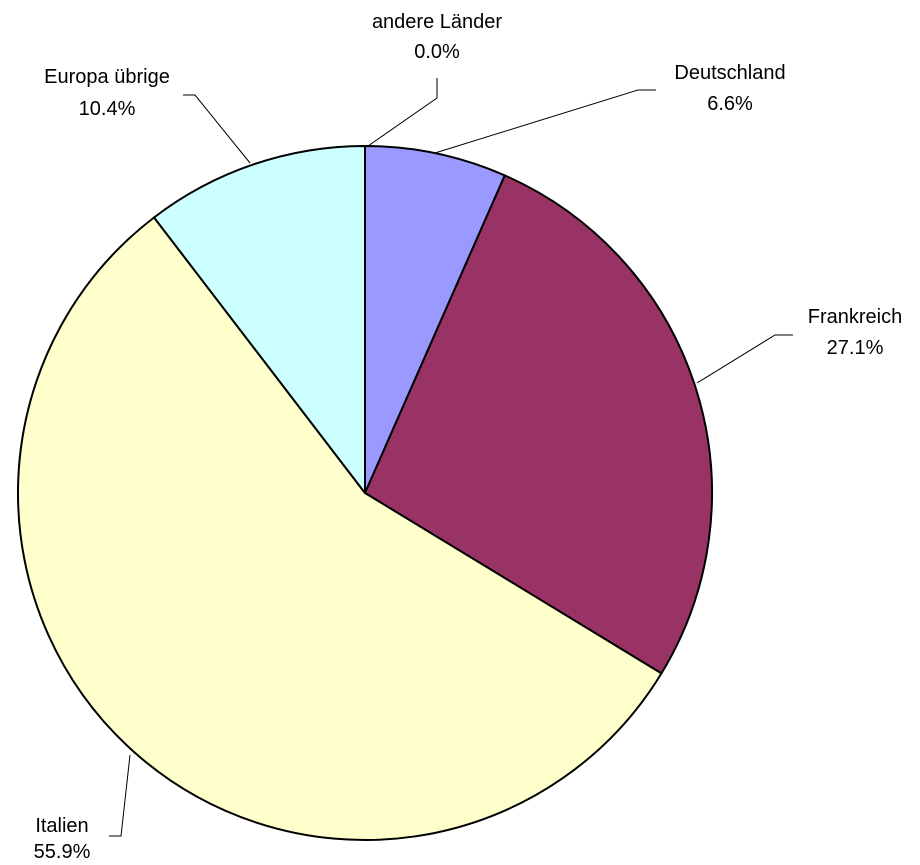 The height and width of the screenshot is (865, 920). What do you see at coordinates (437, 52) in the screenshot?
I see `value-label-andere-laender: 0.0%` at bounding box center [437, 52].